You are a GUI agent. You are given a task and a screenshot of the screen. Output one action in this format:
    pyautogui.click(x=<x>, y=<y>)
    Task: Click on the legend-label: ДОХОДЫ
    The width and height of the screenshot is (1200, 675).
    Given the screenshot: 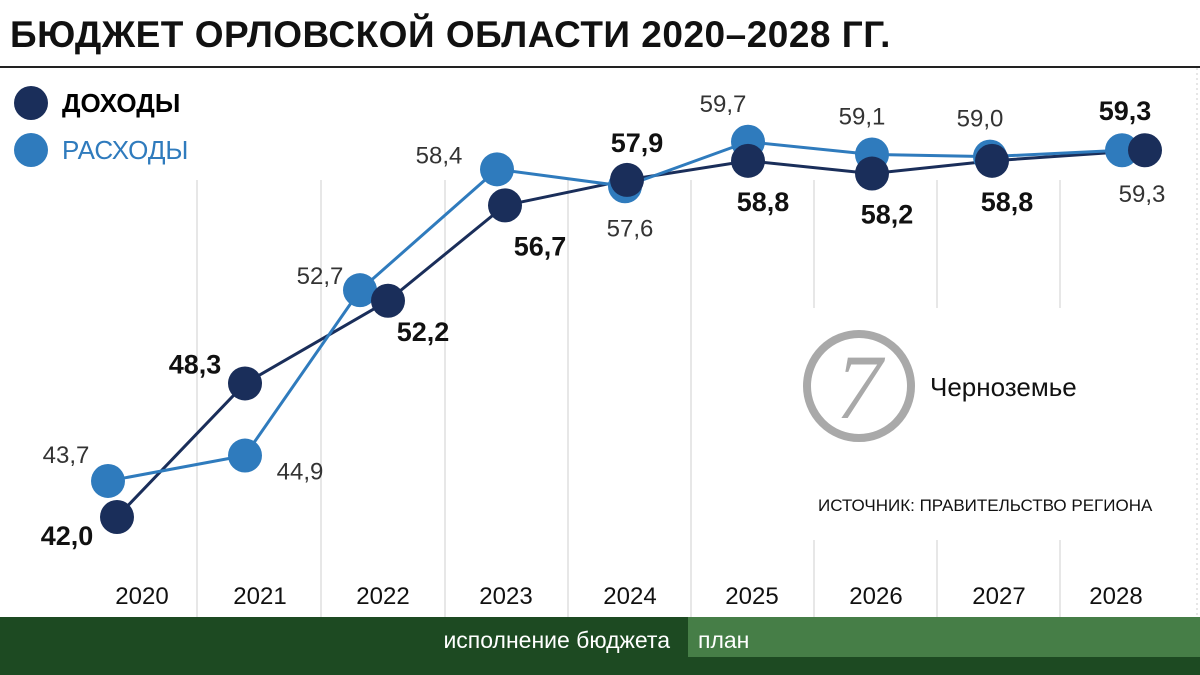 What is the action you would take?
    pyautogui.click(x=121, y=102)
    